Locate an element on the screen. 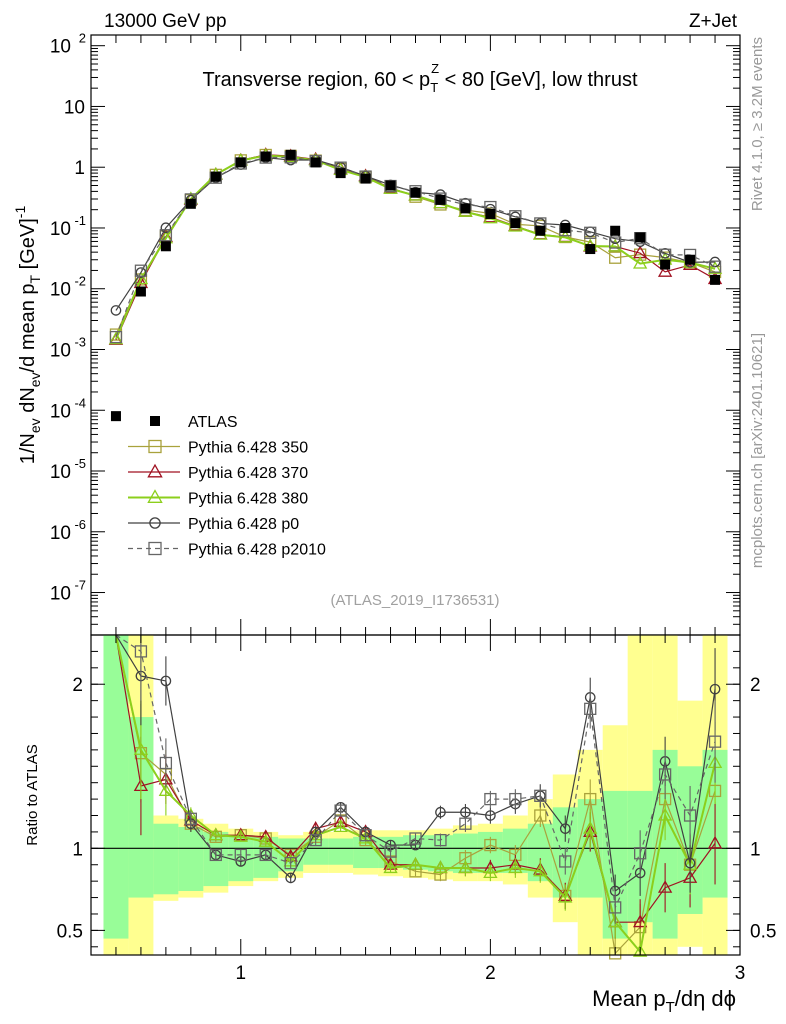 The image size is (786, 1024). y-label-part: -1 is located at coordinates (20, 212).